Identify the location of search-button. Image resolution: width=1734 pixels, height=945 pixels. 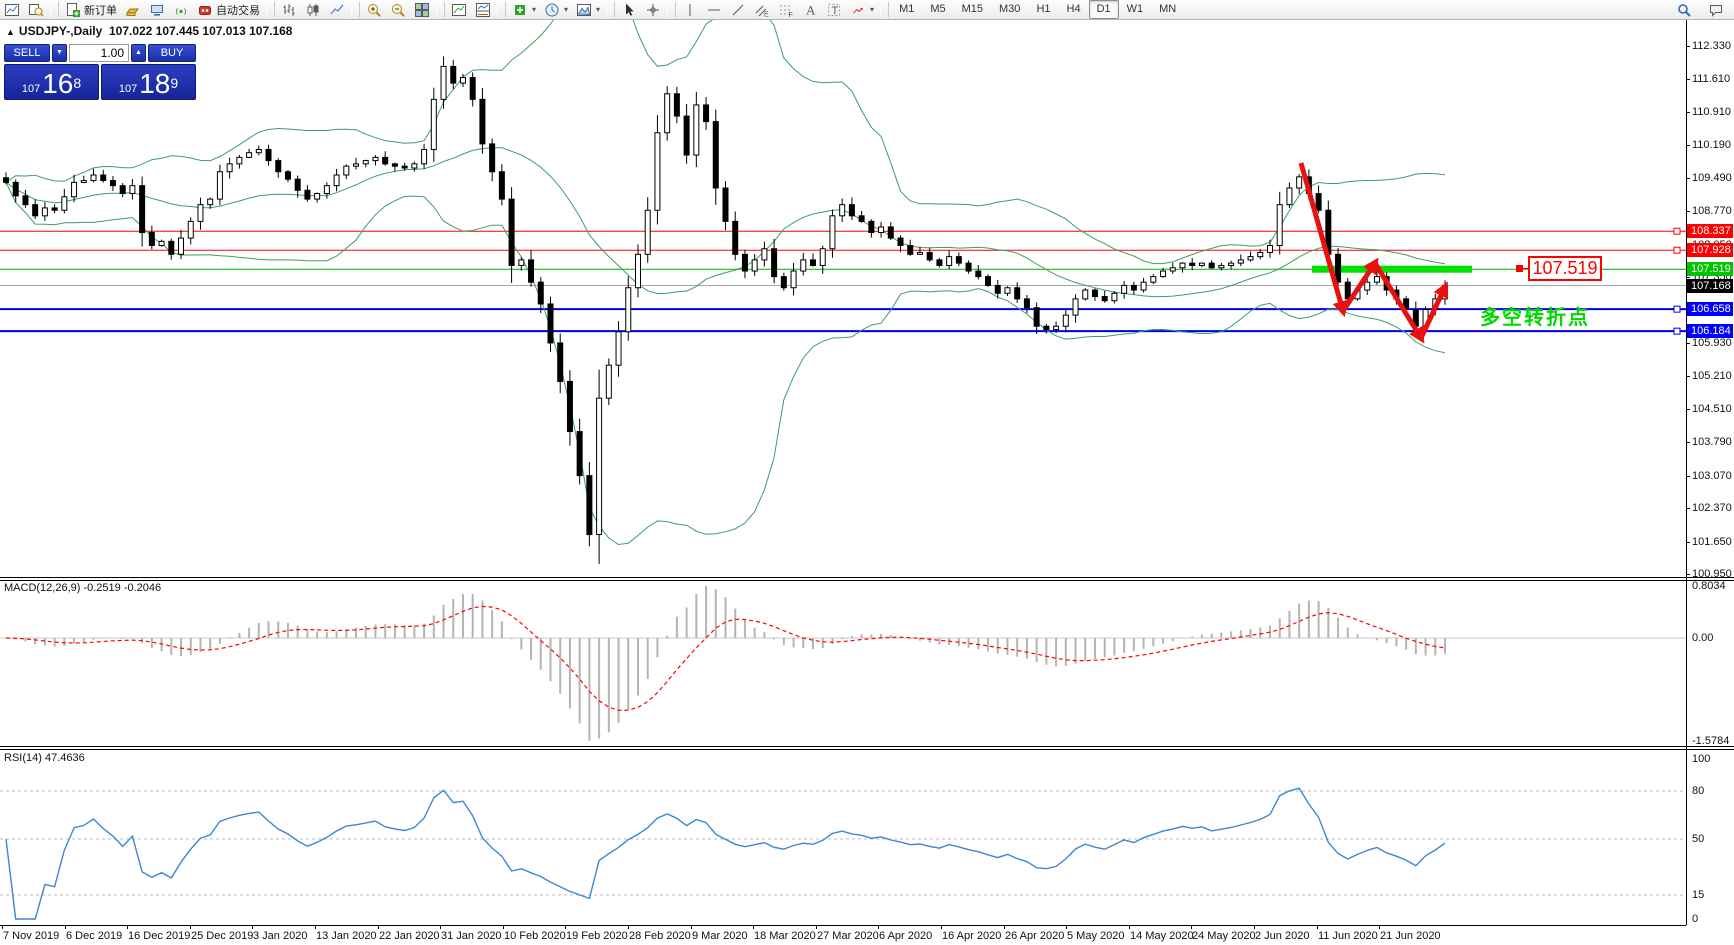
(1684, 9).